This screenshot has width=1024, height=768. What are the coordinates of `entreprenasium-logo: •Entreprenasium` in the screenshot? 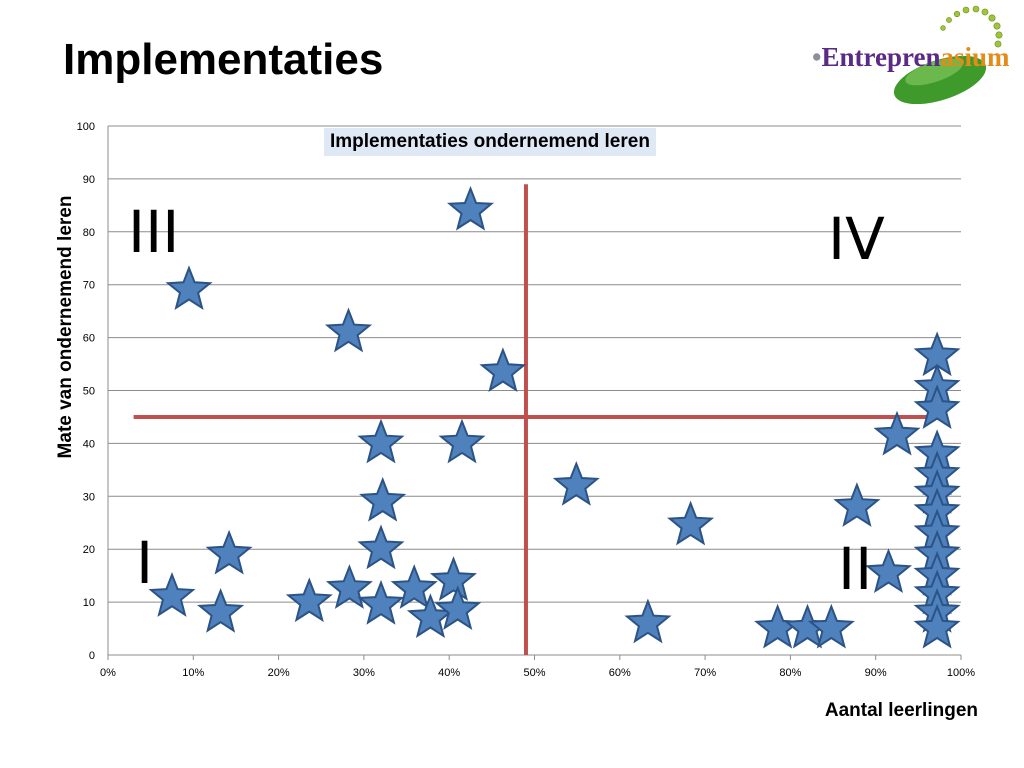 It's located at (905, 54).